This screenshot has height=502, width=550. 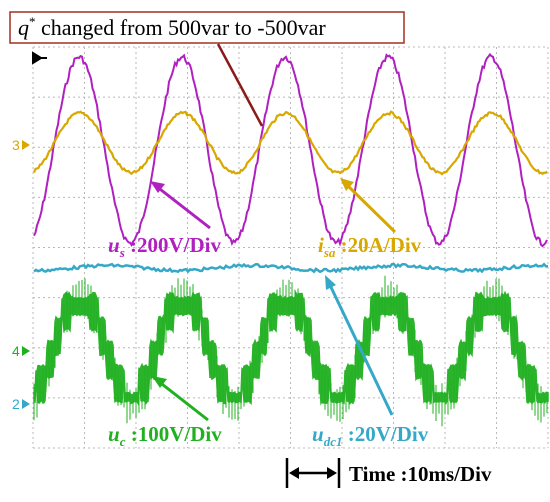 What do you see at coordinates (294, 473) in the screenshot?
I see `time-arrow-left-icon` at bounding box center [294, 473].